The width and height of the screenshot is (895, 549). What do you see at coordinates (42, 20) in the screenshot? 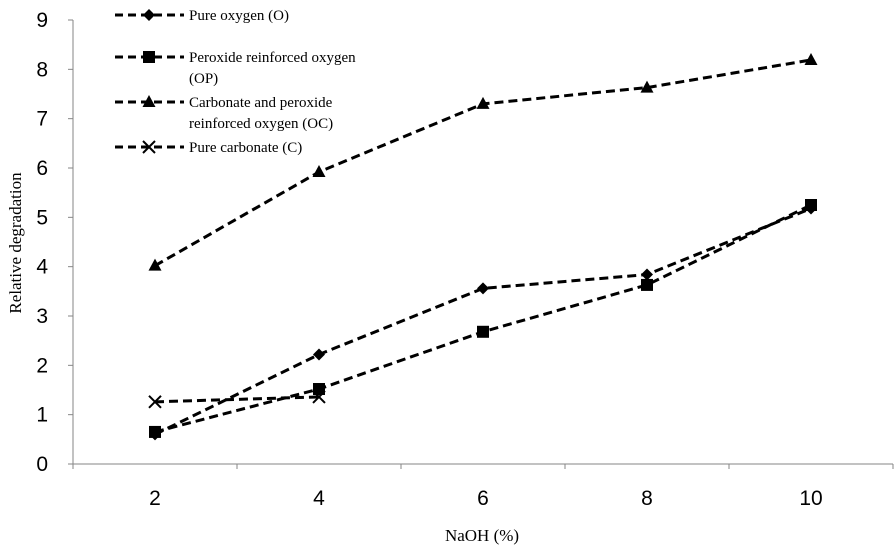
I see `y-tick-label: 9` at bounding box center [42, 20].